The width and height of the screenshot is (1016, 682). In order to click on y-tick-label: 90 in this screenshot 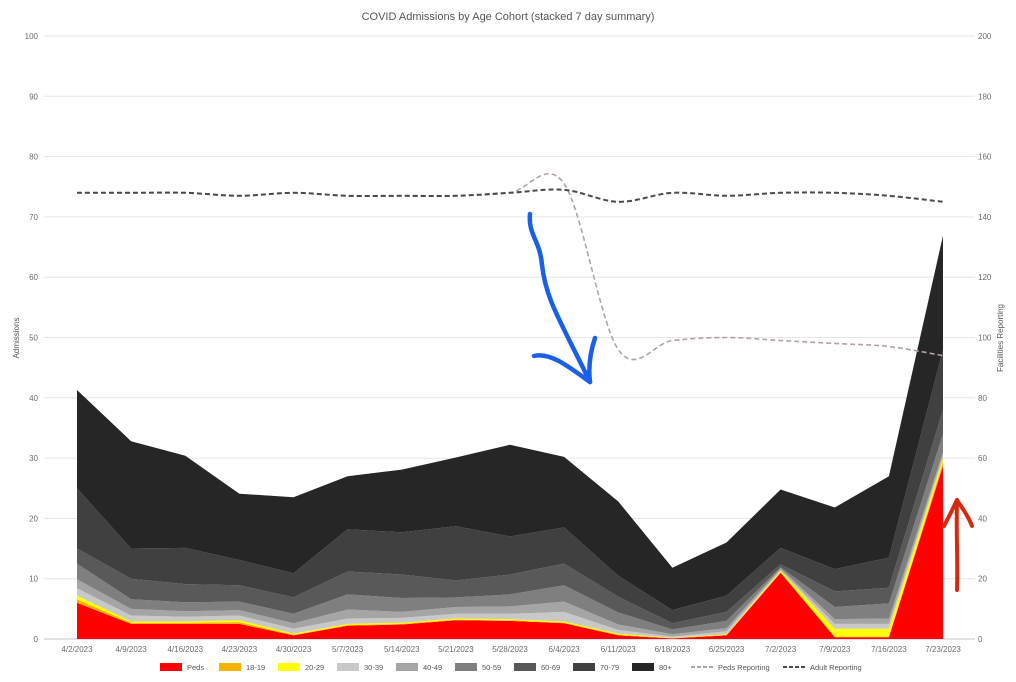, I will do `click(33, 96)`.